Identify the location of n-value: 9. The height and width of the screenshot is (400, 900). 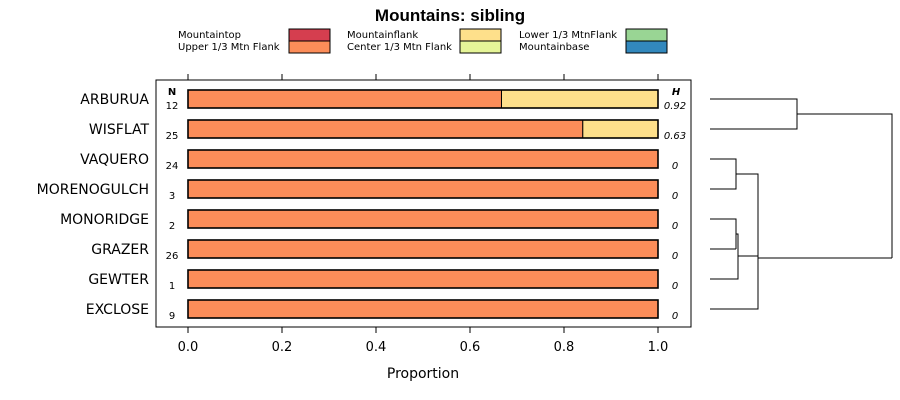
(172, 316).